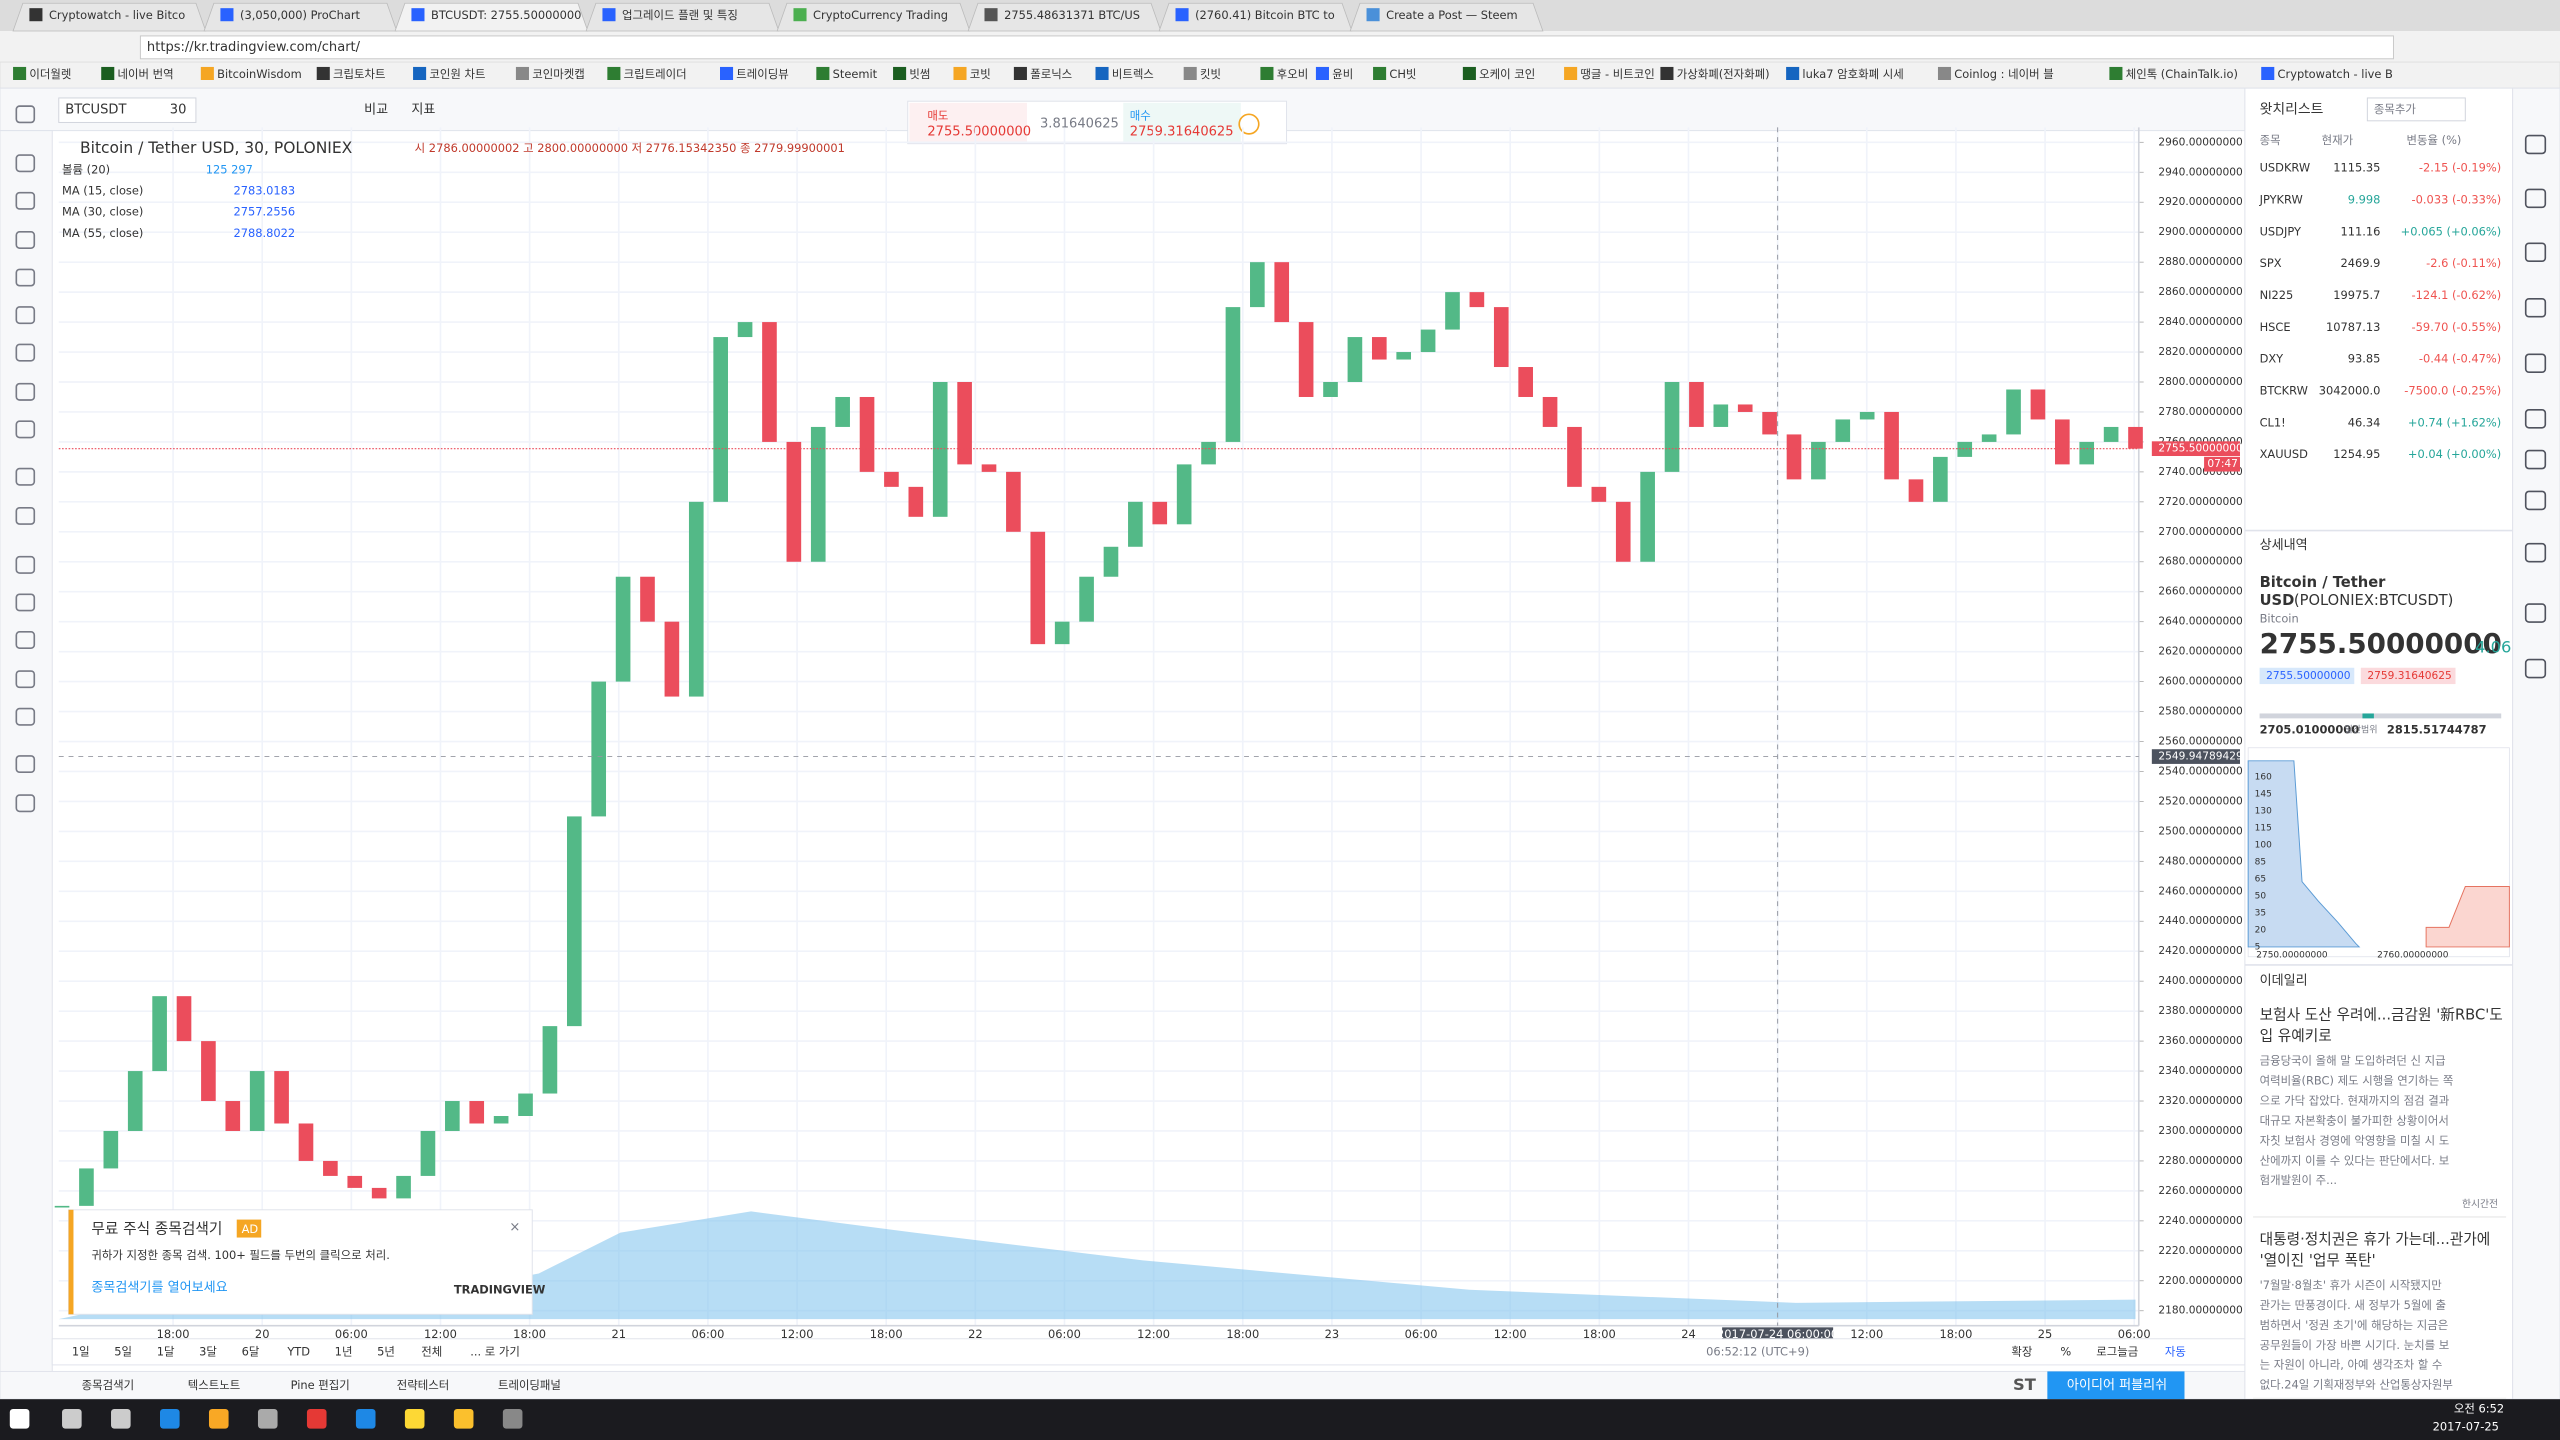 This screenshot has height=1440, width=2560. Describe the element at coordinates (423, 1385) in the screenshot. I see `panel-tab: 전략테스터` at that location.